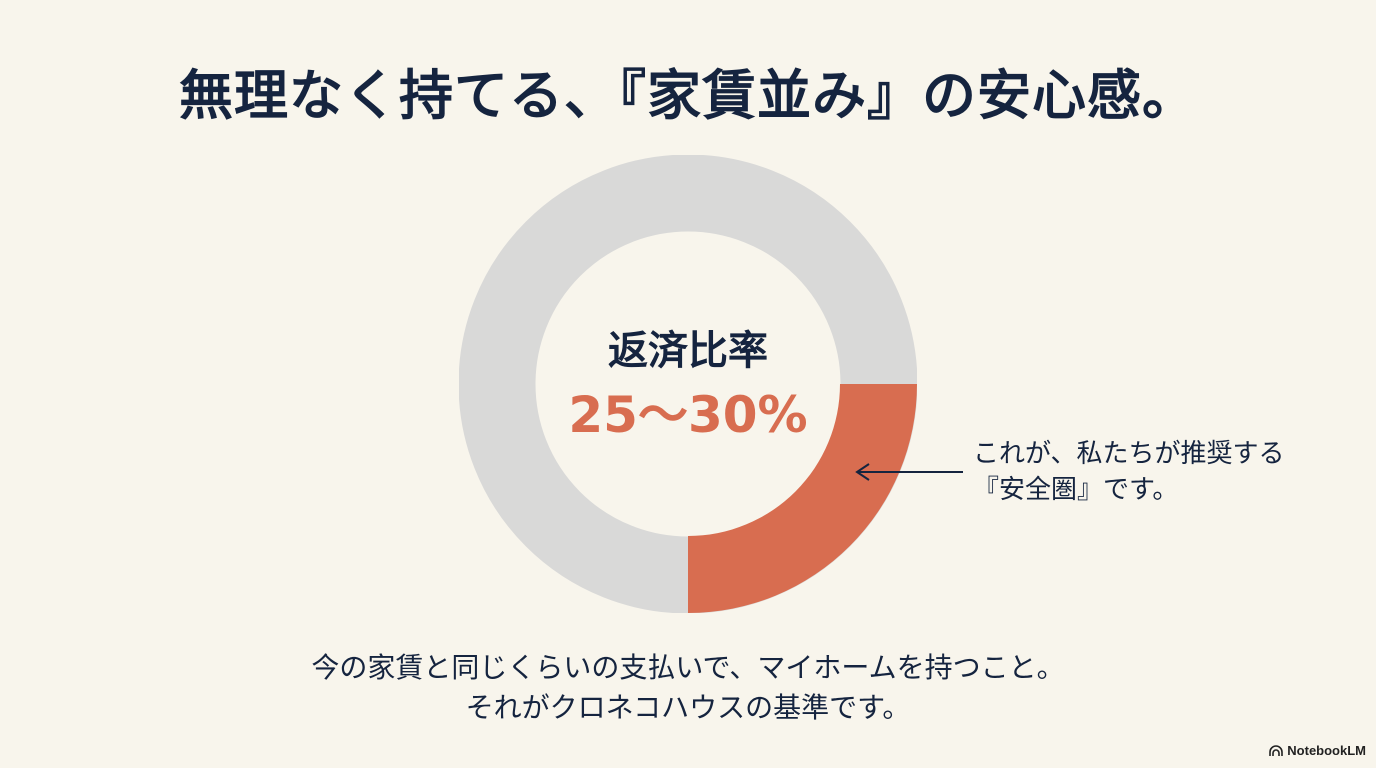 Image resolution: width=1376 pixels, height=768 pixels. Describe the element at coordinates (802, 498) in the screenshot. I see `donut-segment-highlight` at that location.